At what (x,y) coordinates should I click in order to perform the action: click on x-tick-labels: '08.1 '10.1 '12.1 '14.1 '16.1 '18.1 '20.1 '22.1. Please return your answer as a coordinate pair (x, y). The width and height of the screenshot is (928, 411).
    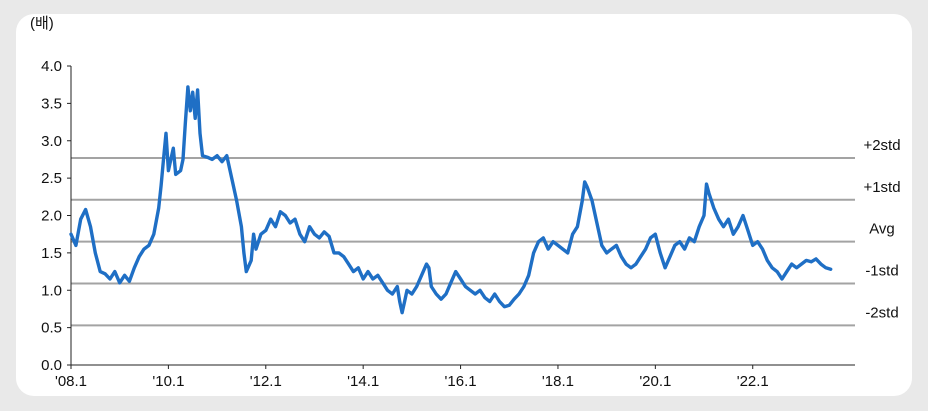
    Looking at the image, I should click on (412, 381).